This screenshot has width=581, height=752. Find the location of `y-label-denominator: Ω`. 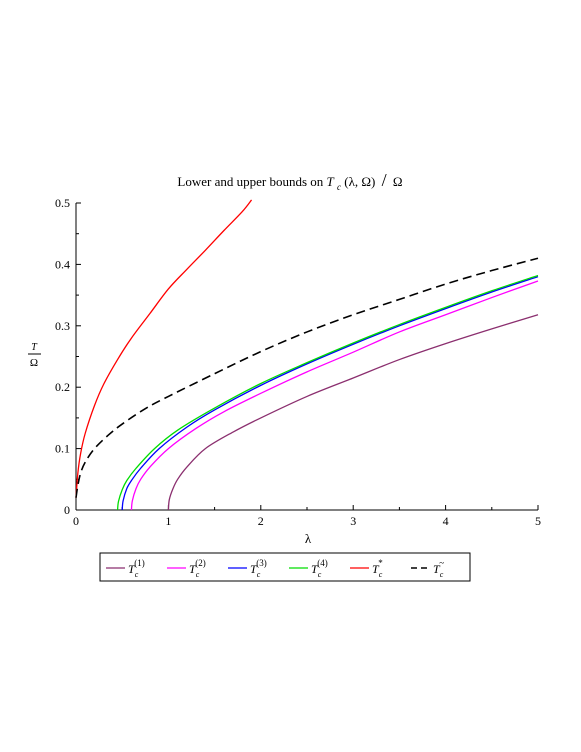

y-label-denominator: Ω is located at coordinates (34, 363).